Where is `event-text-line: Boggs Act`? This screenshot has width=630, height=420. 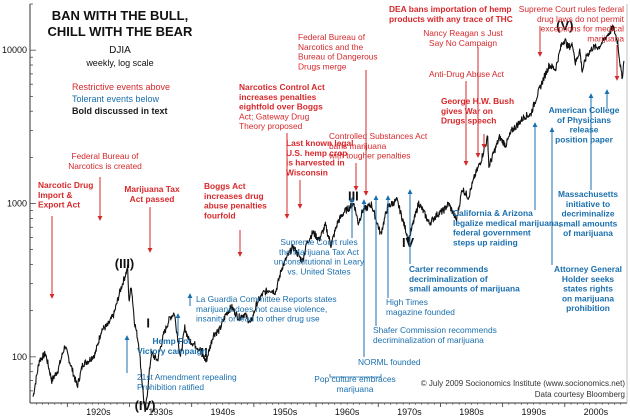
event-text-line: Boggs Act is located at coordinates (225, 186).